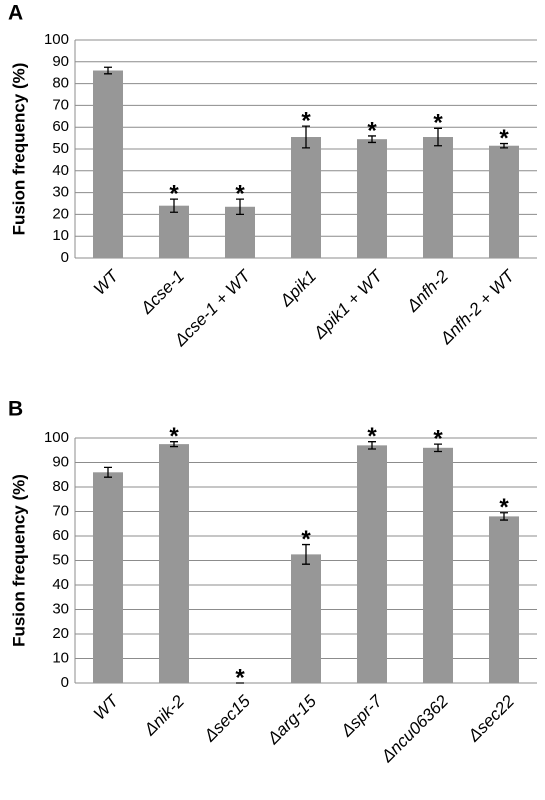 This screenshot has height=800, width=545. I want to click on x-tick-label: Δsec22, so click(491, 718).